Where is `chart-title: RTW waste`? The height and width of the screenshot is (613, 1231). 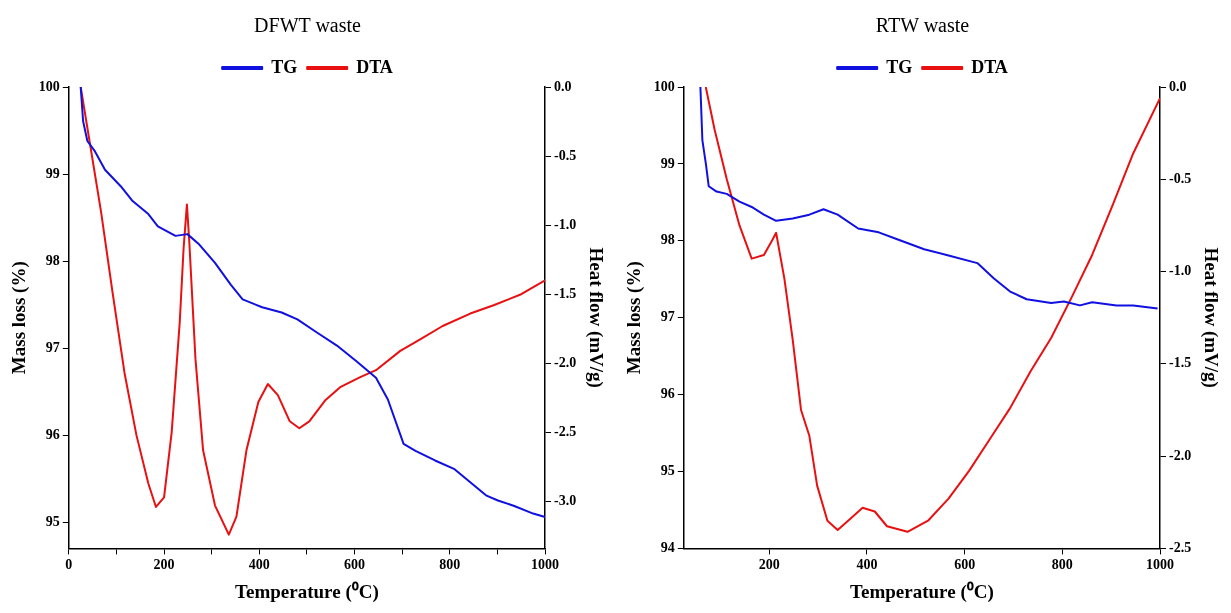
chart-title: RTW waste is located at coordinates (922, 25).